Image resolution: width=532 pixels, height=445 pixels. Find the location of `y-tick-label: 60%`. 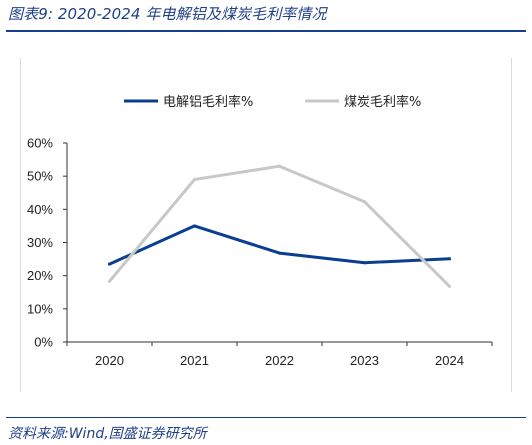

y-tick-label: 60% is located at coordinates (40, 143).